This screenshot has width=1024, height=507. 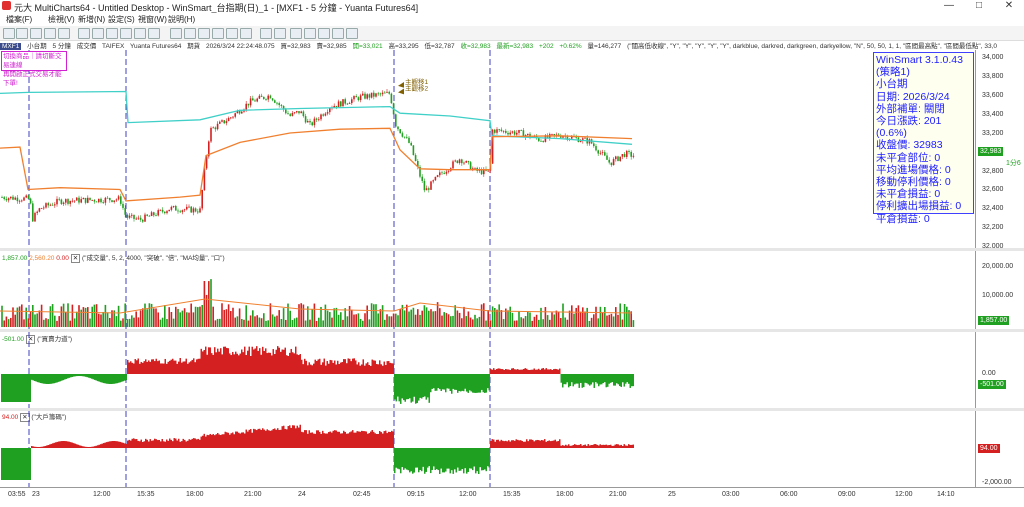 I want to click on force-chart, so click(x=487, y=370).